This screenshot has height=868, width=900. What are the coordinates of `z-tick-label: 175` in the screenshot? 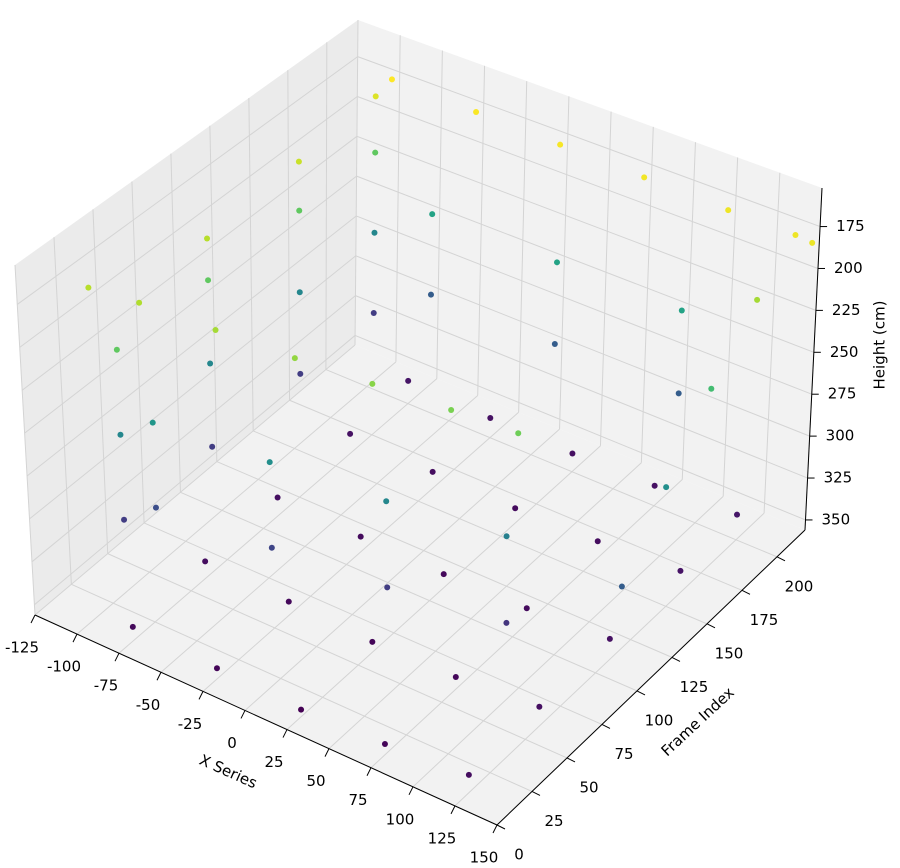 It's located at (850, 226).